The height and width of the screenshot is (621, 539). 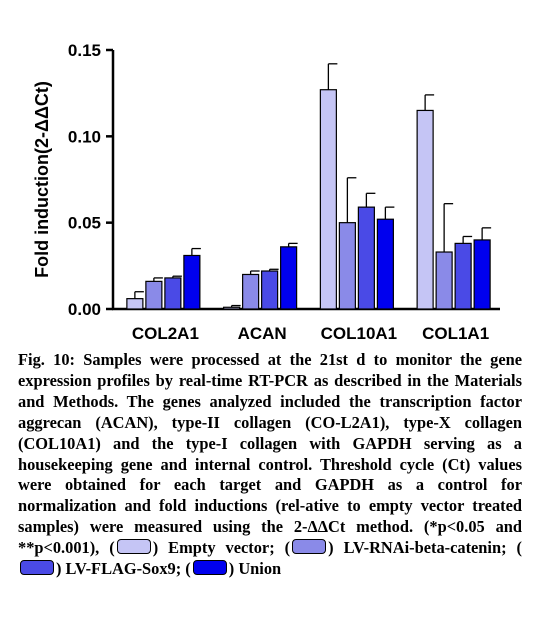 What do you see at coordinates (260, 569) in the screenshot?
I see `legend-union-text: Union` at bounding box center [260, 569].